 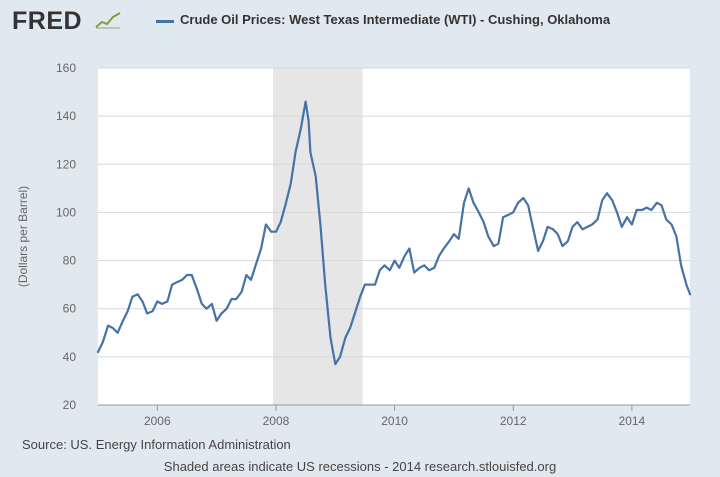 What do you see at coordinates (394, 421) in the screenshot?
I see `x-tick-label: 2010` at bounding box center [394, 421].